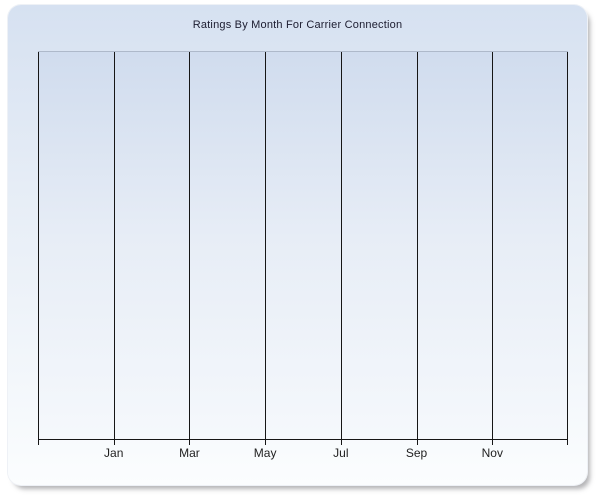  I want to click on x-tick-label: May, so click(265, 453).